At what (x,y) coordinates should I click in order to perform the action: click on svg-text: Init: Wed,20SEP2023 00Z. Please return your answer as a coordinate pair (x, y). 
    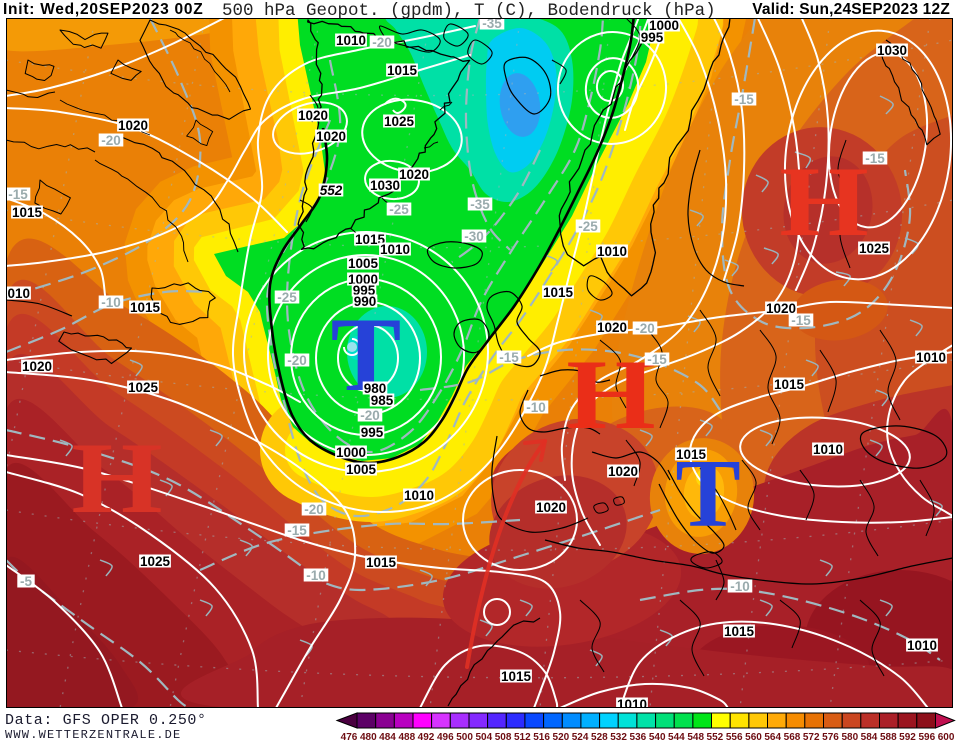
    Looking at the image, I should click on (103, 9).